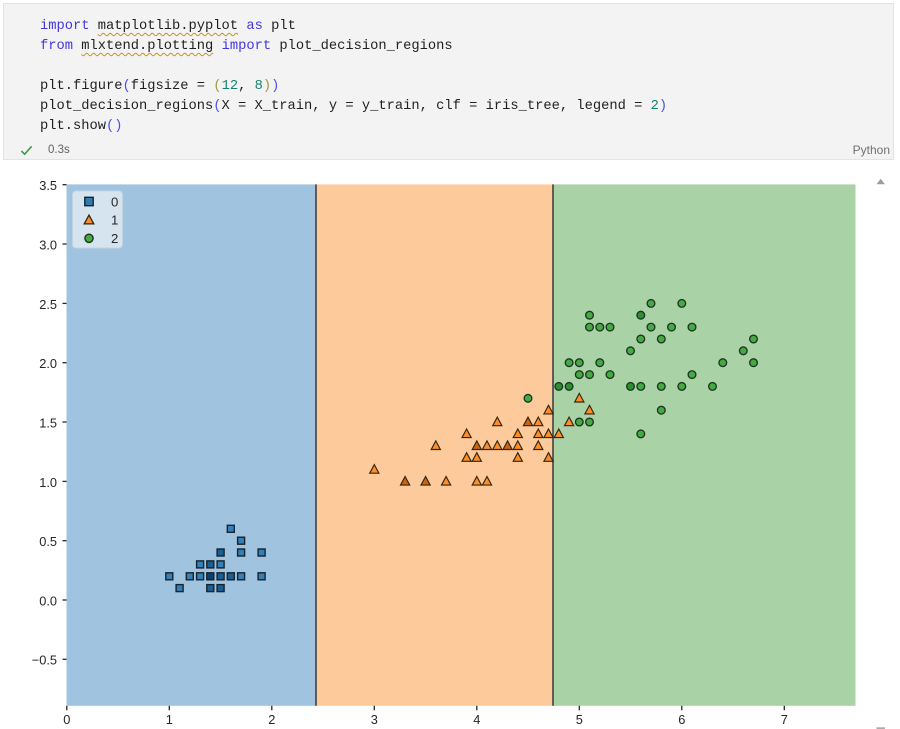 This screenshot has height=729, width=900. I want to click on svg-text: 6, so click(681, 719).